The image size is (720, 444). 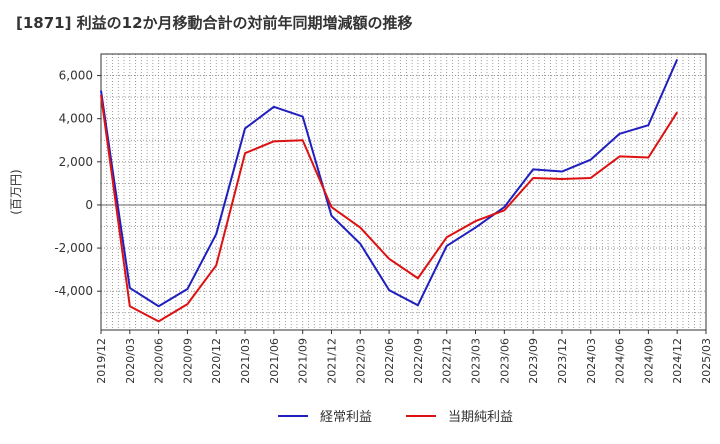 What do you see at coordinates (303, 361) in the screenshot?
I see `x-tick-label: 2021/09` at bounding box center [303, 361].